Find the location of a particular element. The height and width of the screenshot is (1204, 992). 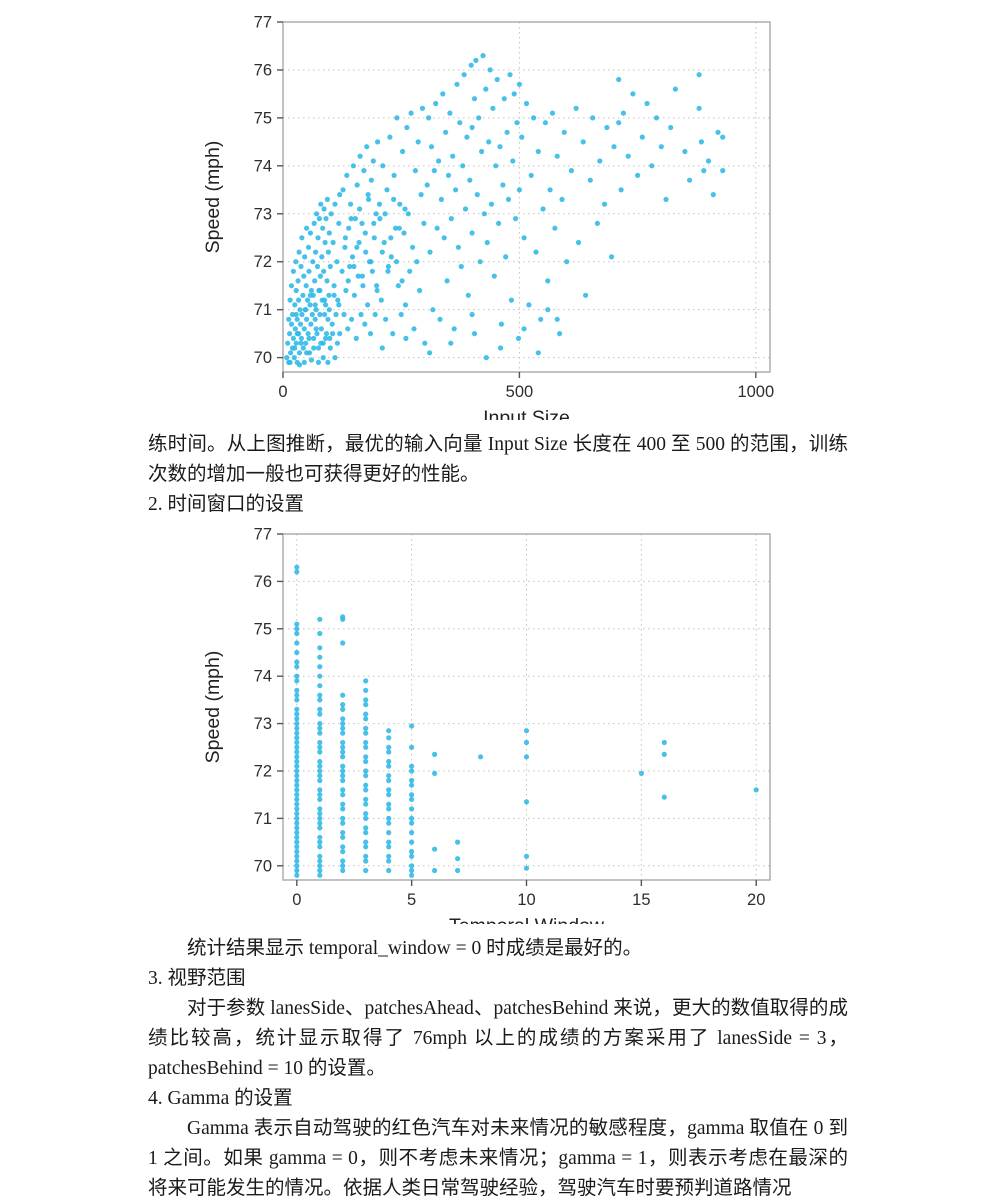

svg-text: 500 is located at coordinates (520, 392).